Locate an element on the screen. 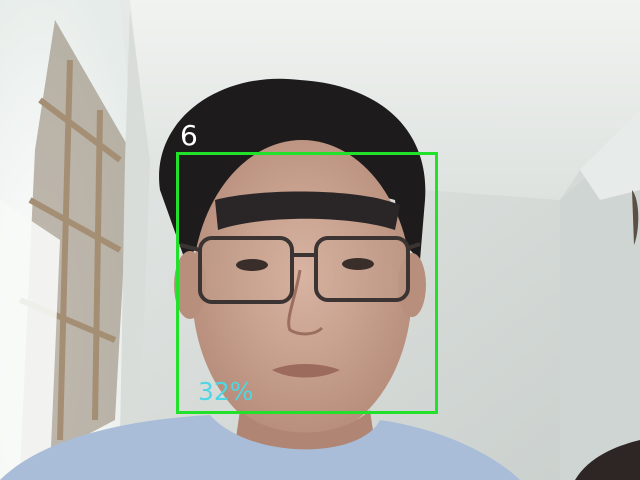 Image resolution: width=640 pixels, height=480 pixels. detection-confidence: 32% is located at coordinates (226, 391).